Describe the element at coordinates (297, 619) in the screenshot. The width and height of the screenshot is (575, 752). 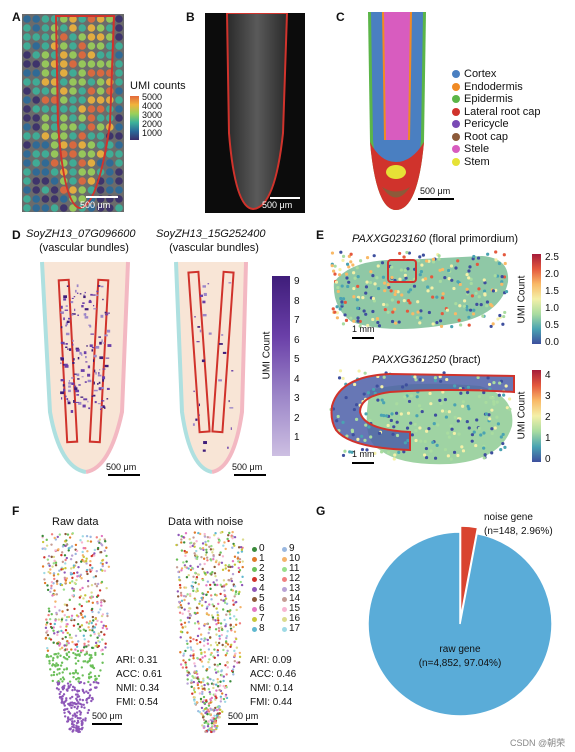
I see `cluster-legend-item: 16` at that location.